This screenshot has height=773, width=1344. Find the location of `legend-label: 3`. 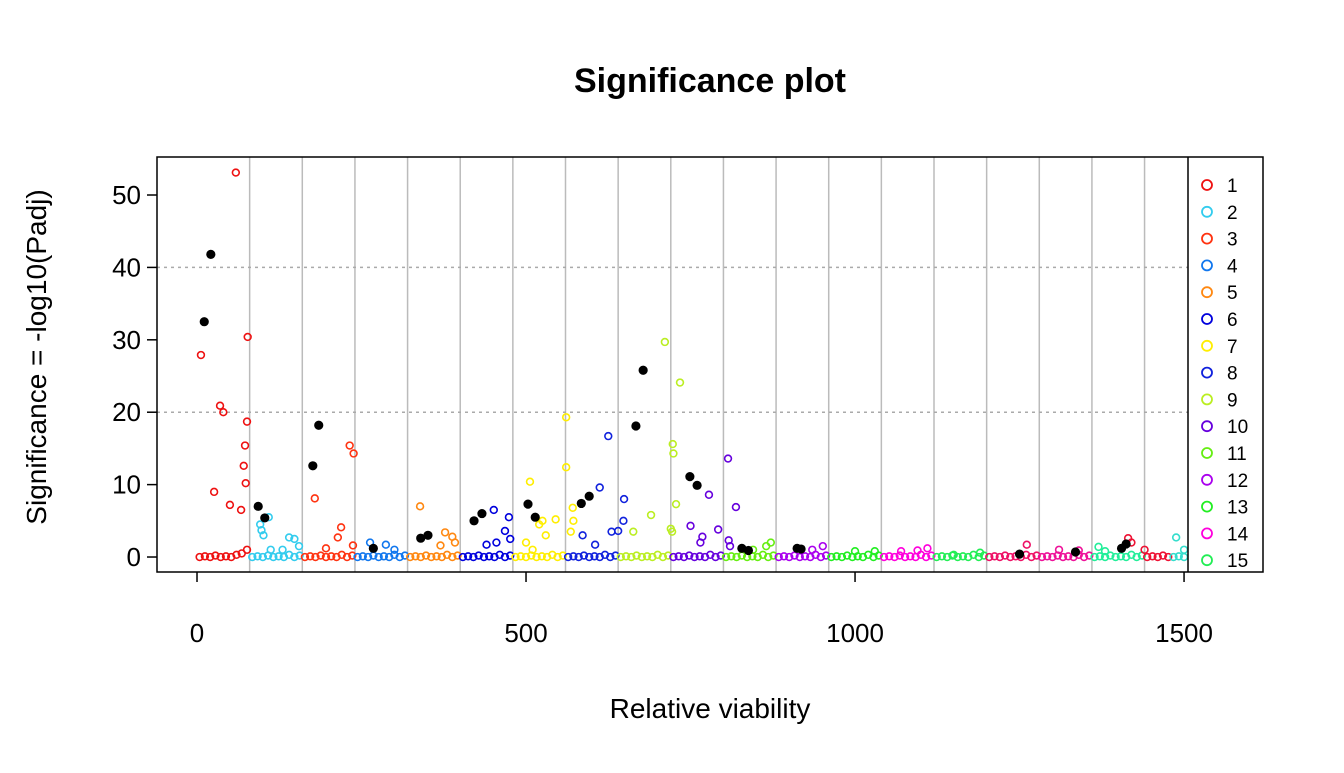

legend-label: 3 is located at coordinates (1232, 240).